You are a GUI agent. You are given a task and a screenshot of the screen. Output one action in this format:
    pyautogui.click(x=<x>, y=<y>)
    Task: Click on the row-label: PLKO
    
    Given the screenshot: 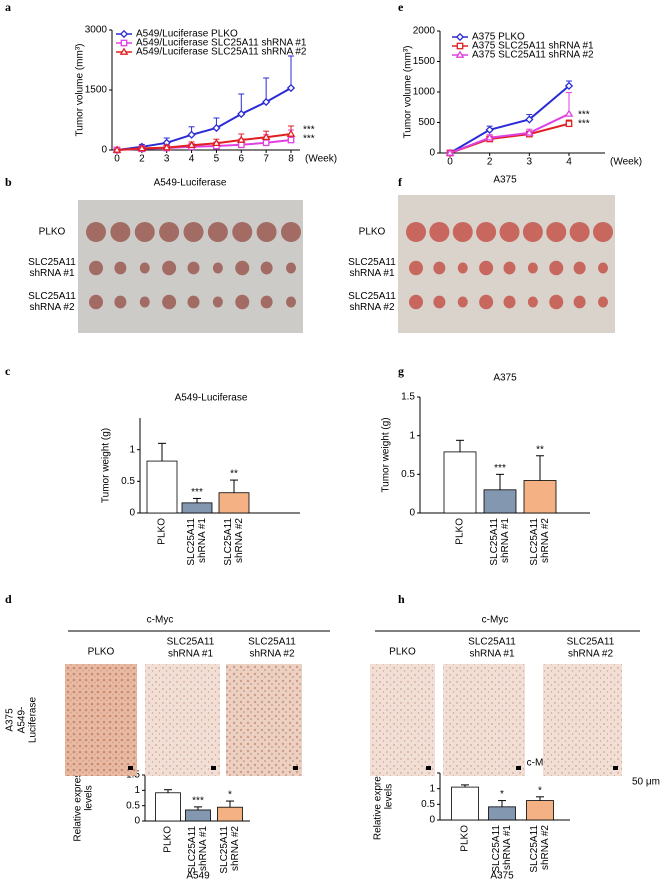 What is the action you would take?
    pyautogui.click(x=372, y=232)
    